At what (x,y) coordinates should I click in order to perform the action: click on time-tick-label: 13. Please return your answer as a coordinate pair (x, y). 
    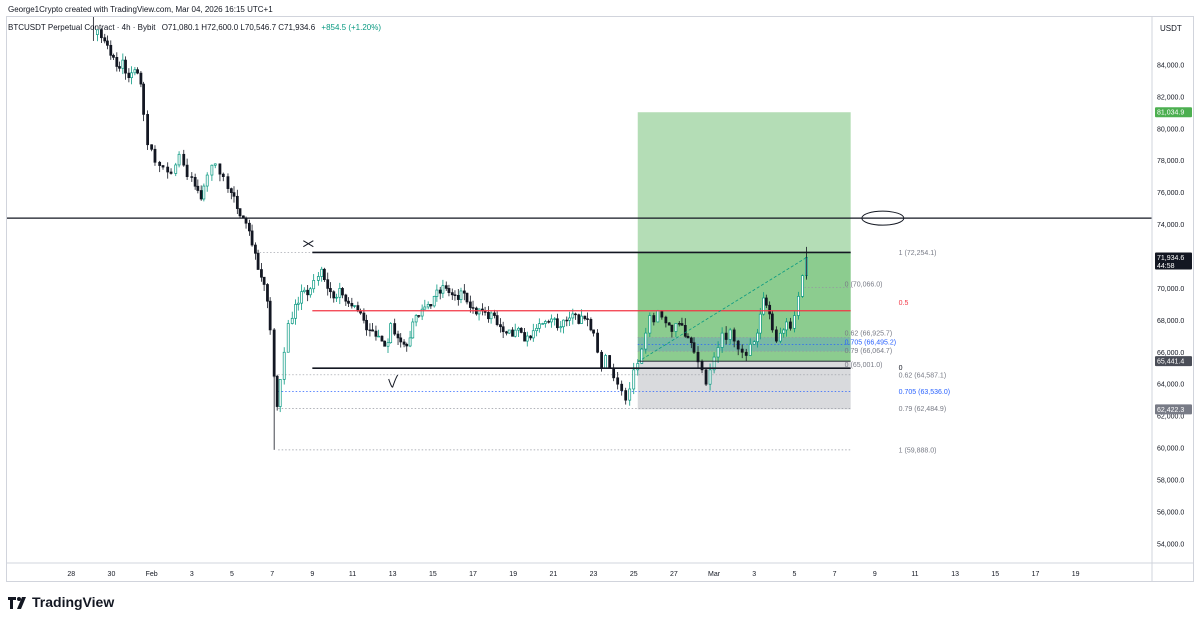
    Looking at the image, I should click on (393, 574).